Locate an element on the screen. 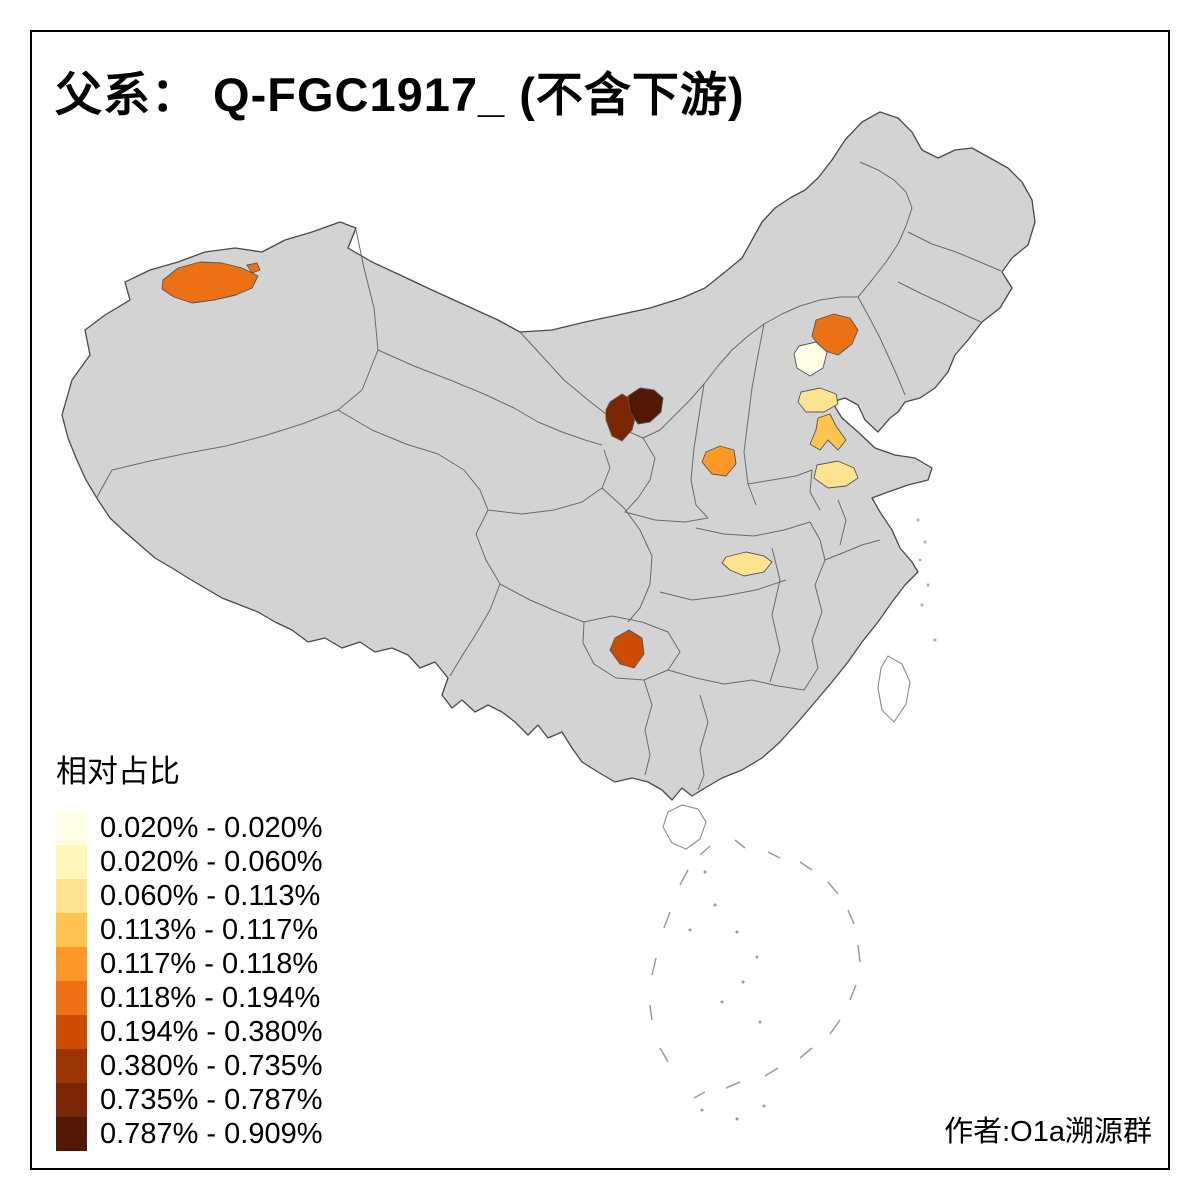  legend-item: 0.020% - 0.060% is located at coordinates (189, 862).